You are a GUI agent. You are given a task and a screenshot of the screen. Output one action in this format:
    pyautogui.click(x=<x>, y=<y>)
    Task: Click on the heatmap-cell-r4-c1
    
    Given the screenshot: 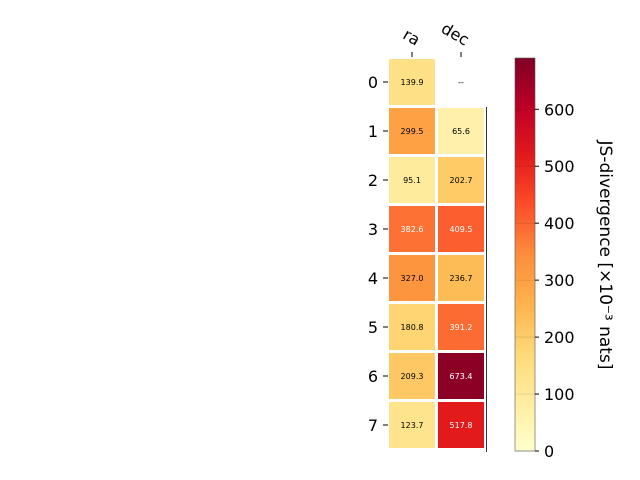 What is the action you would take?
    pyautogui.click(x=461, y=278)
    